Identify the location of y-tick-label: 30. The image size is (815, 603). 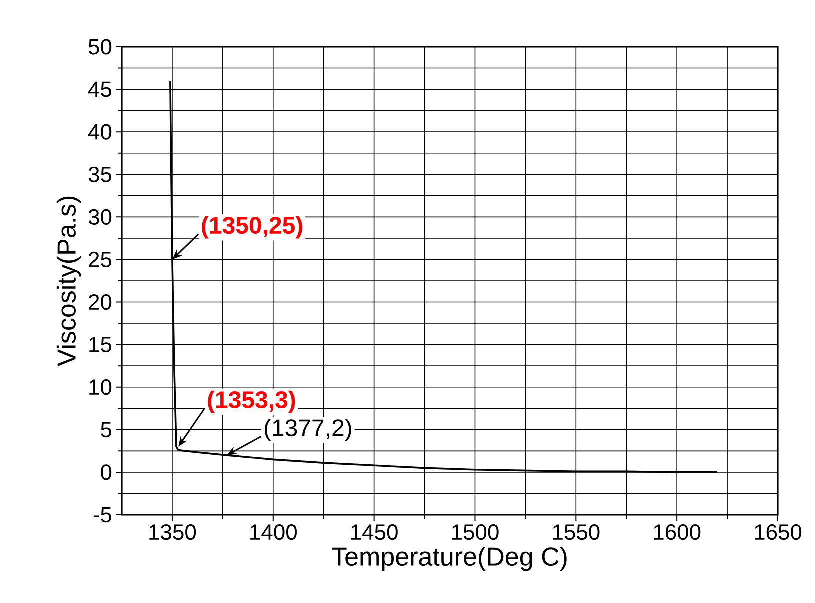
(100, 217).